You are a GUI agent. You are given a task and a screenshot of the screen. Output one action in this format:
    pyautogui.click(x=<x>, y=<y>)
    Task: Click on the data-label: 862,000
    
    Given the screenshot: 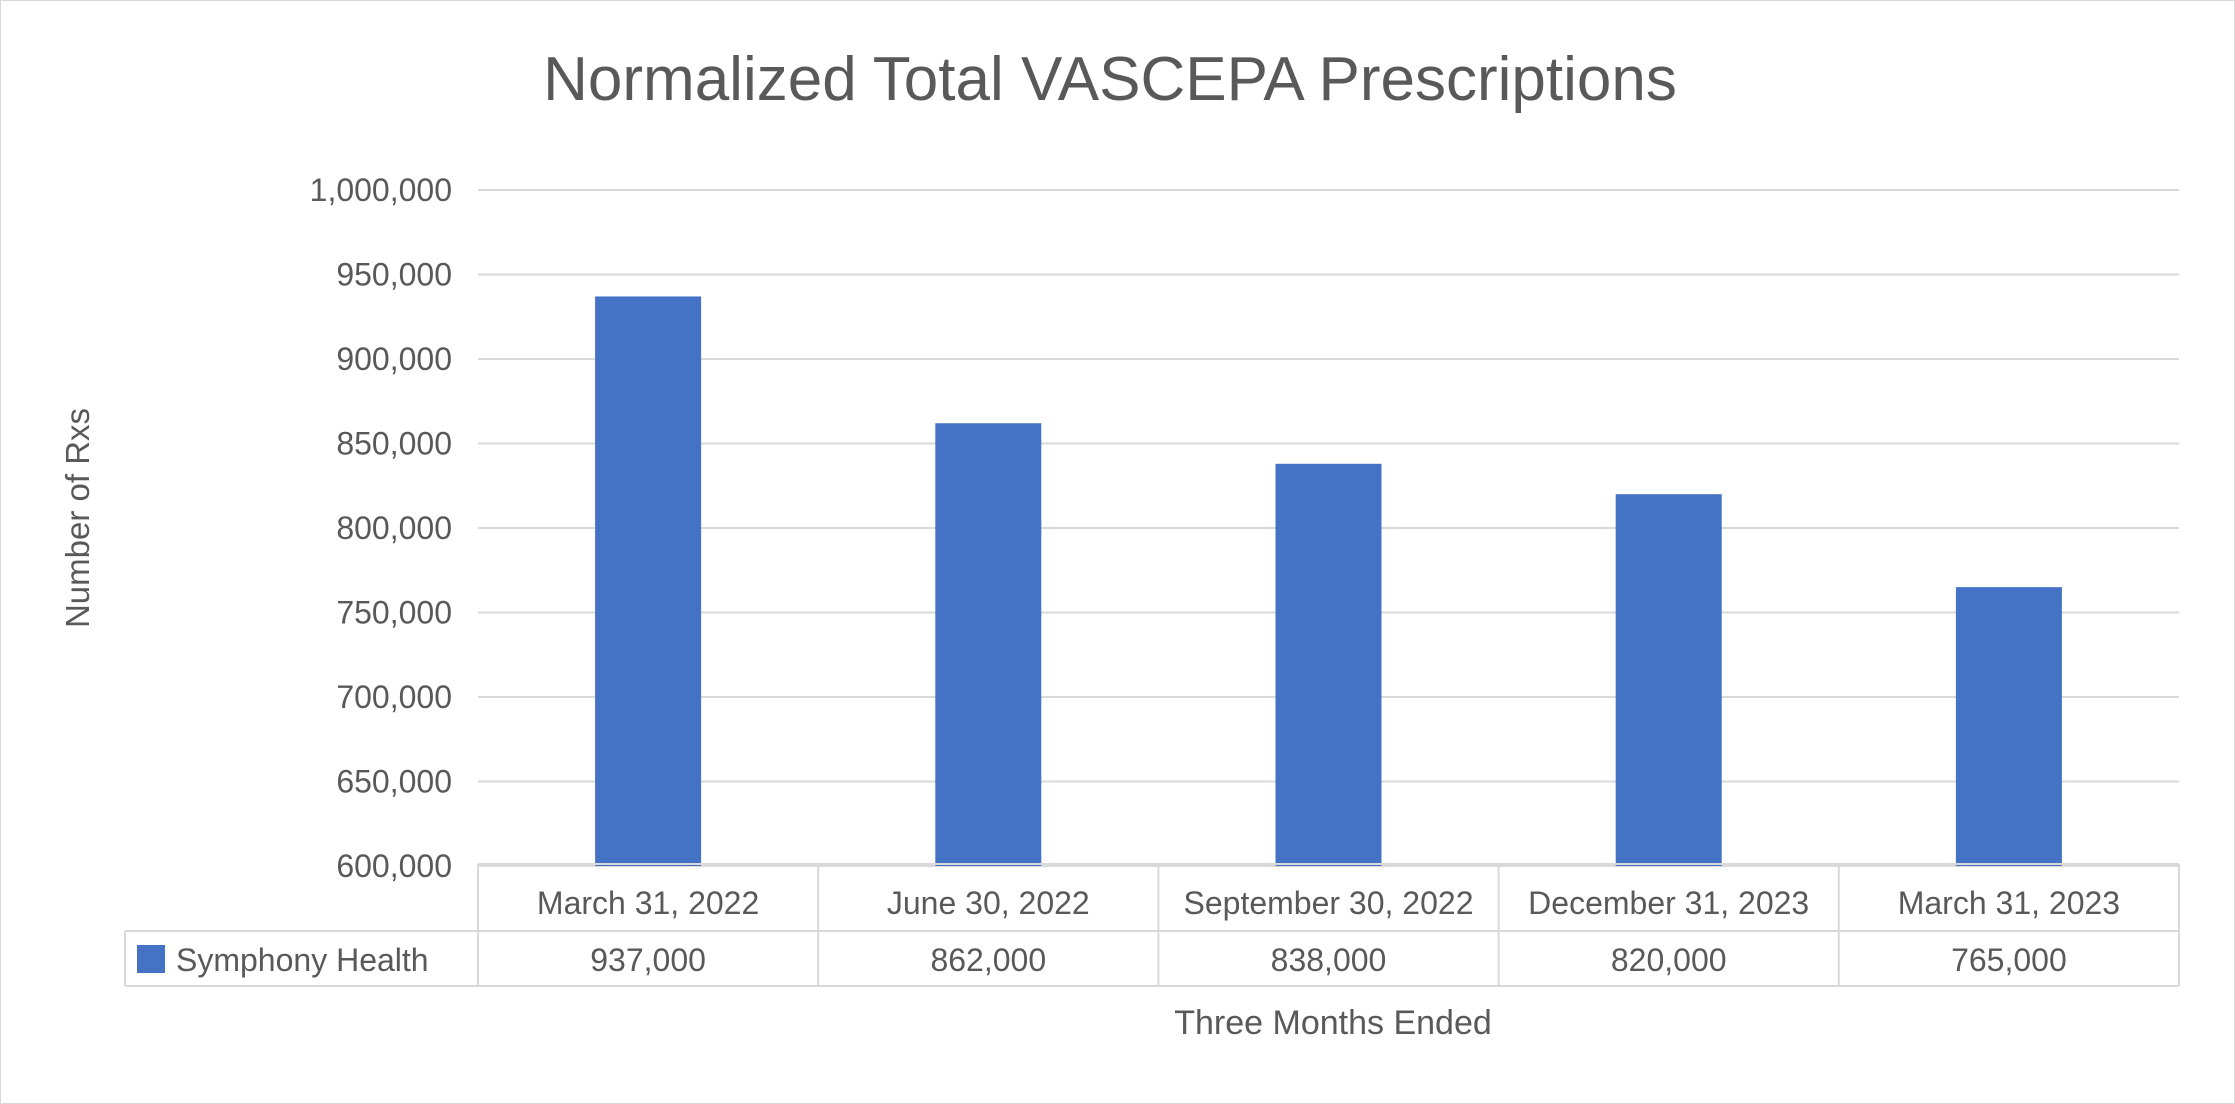 What is the action you would take?
    pyautogui.click(x=988, y=960)
    